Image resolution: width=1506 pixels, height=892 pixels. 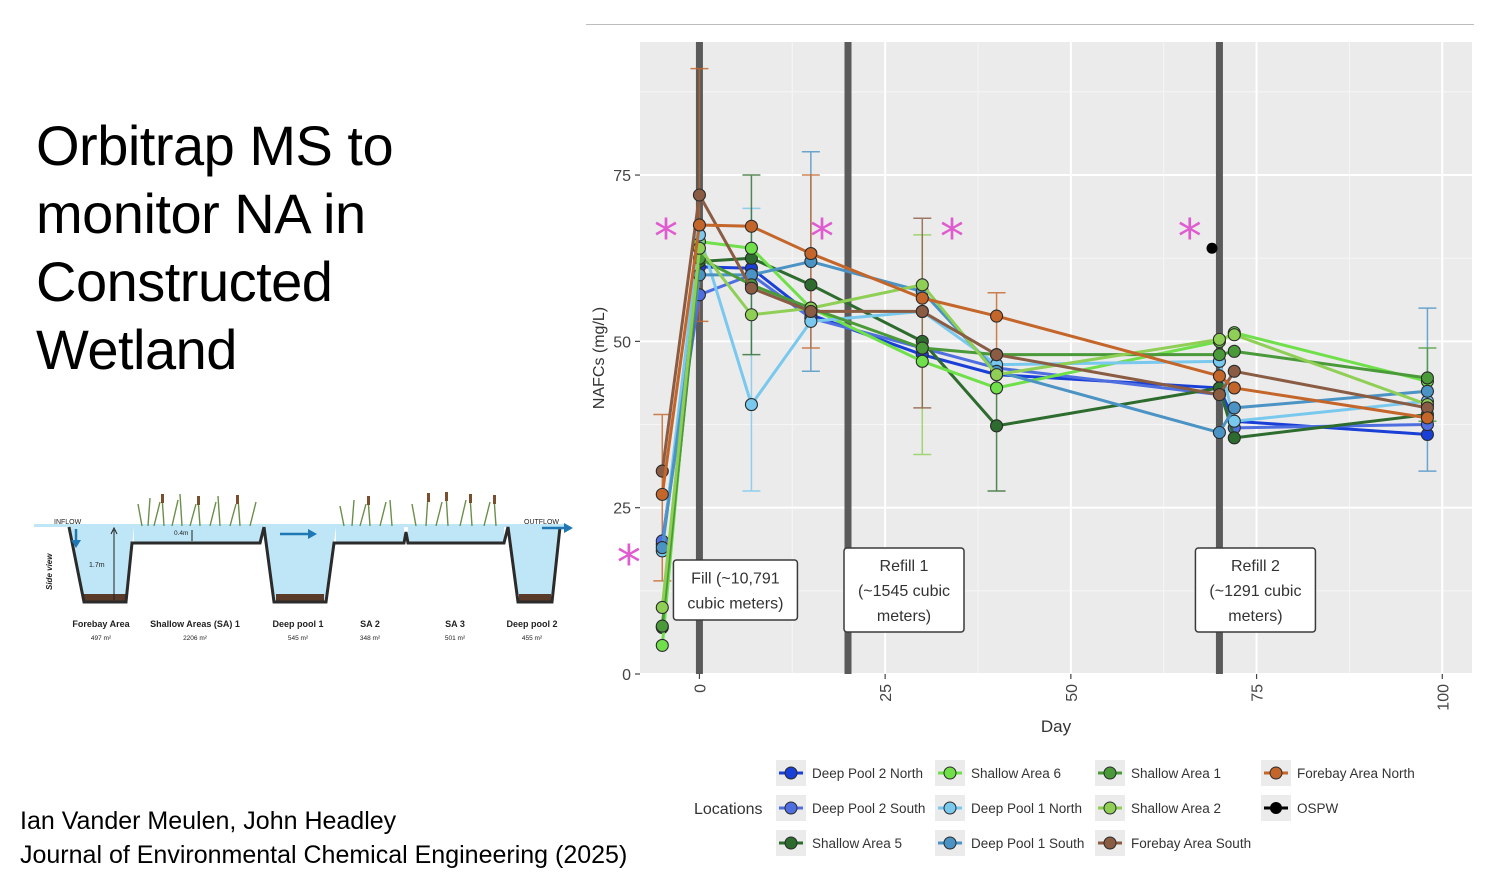 I want to click on legend-item: Deep Pool 1 South, so click(x=1009, y=843).